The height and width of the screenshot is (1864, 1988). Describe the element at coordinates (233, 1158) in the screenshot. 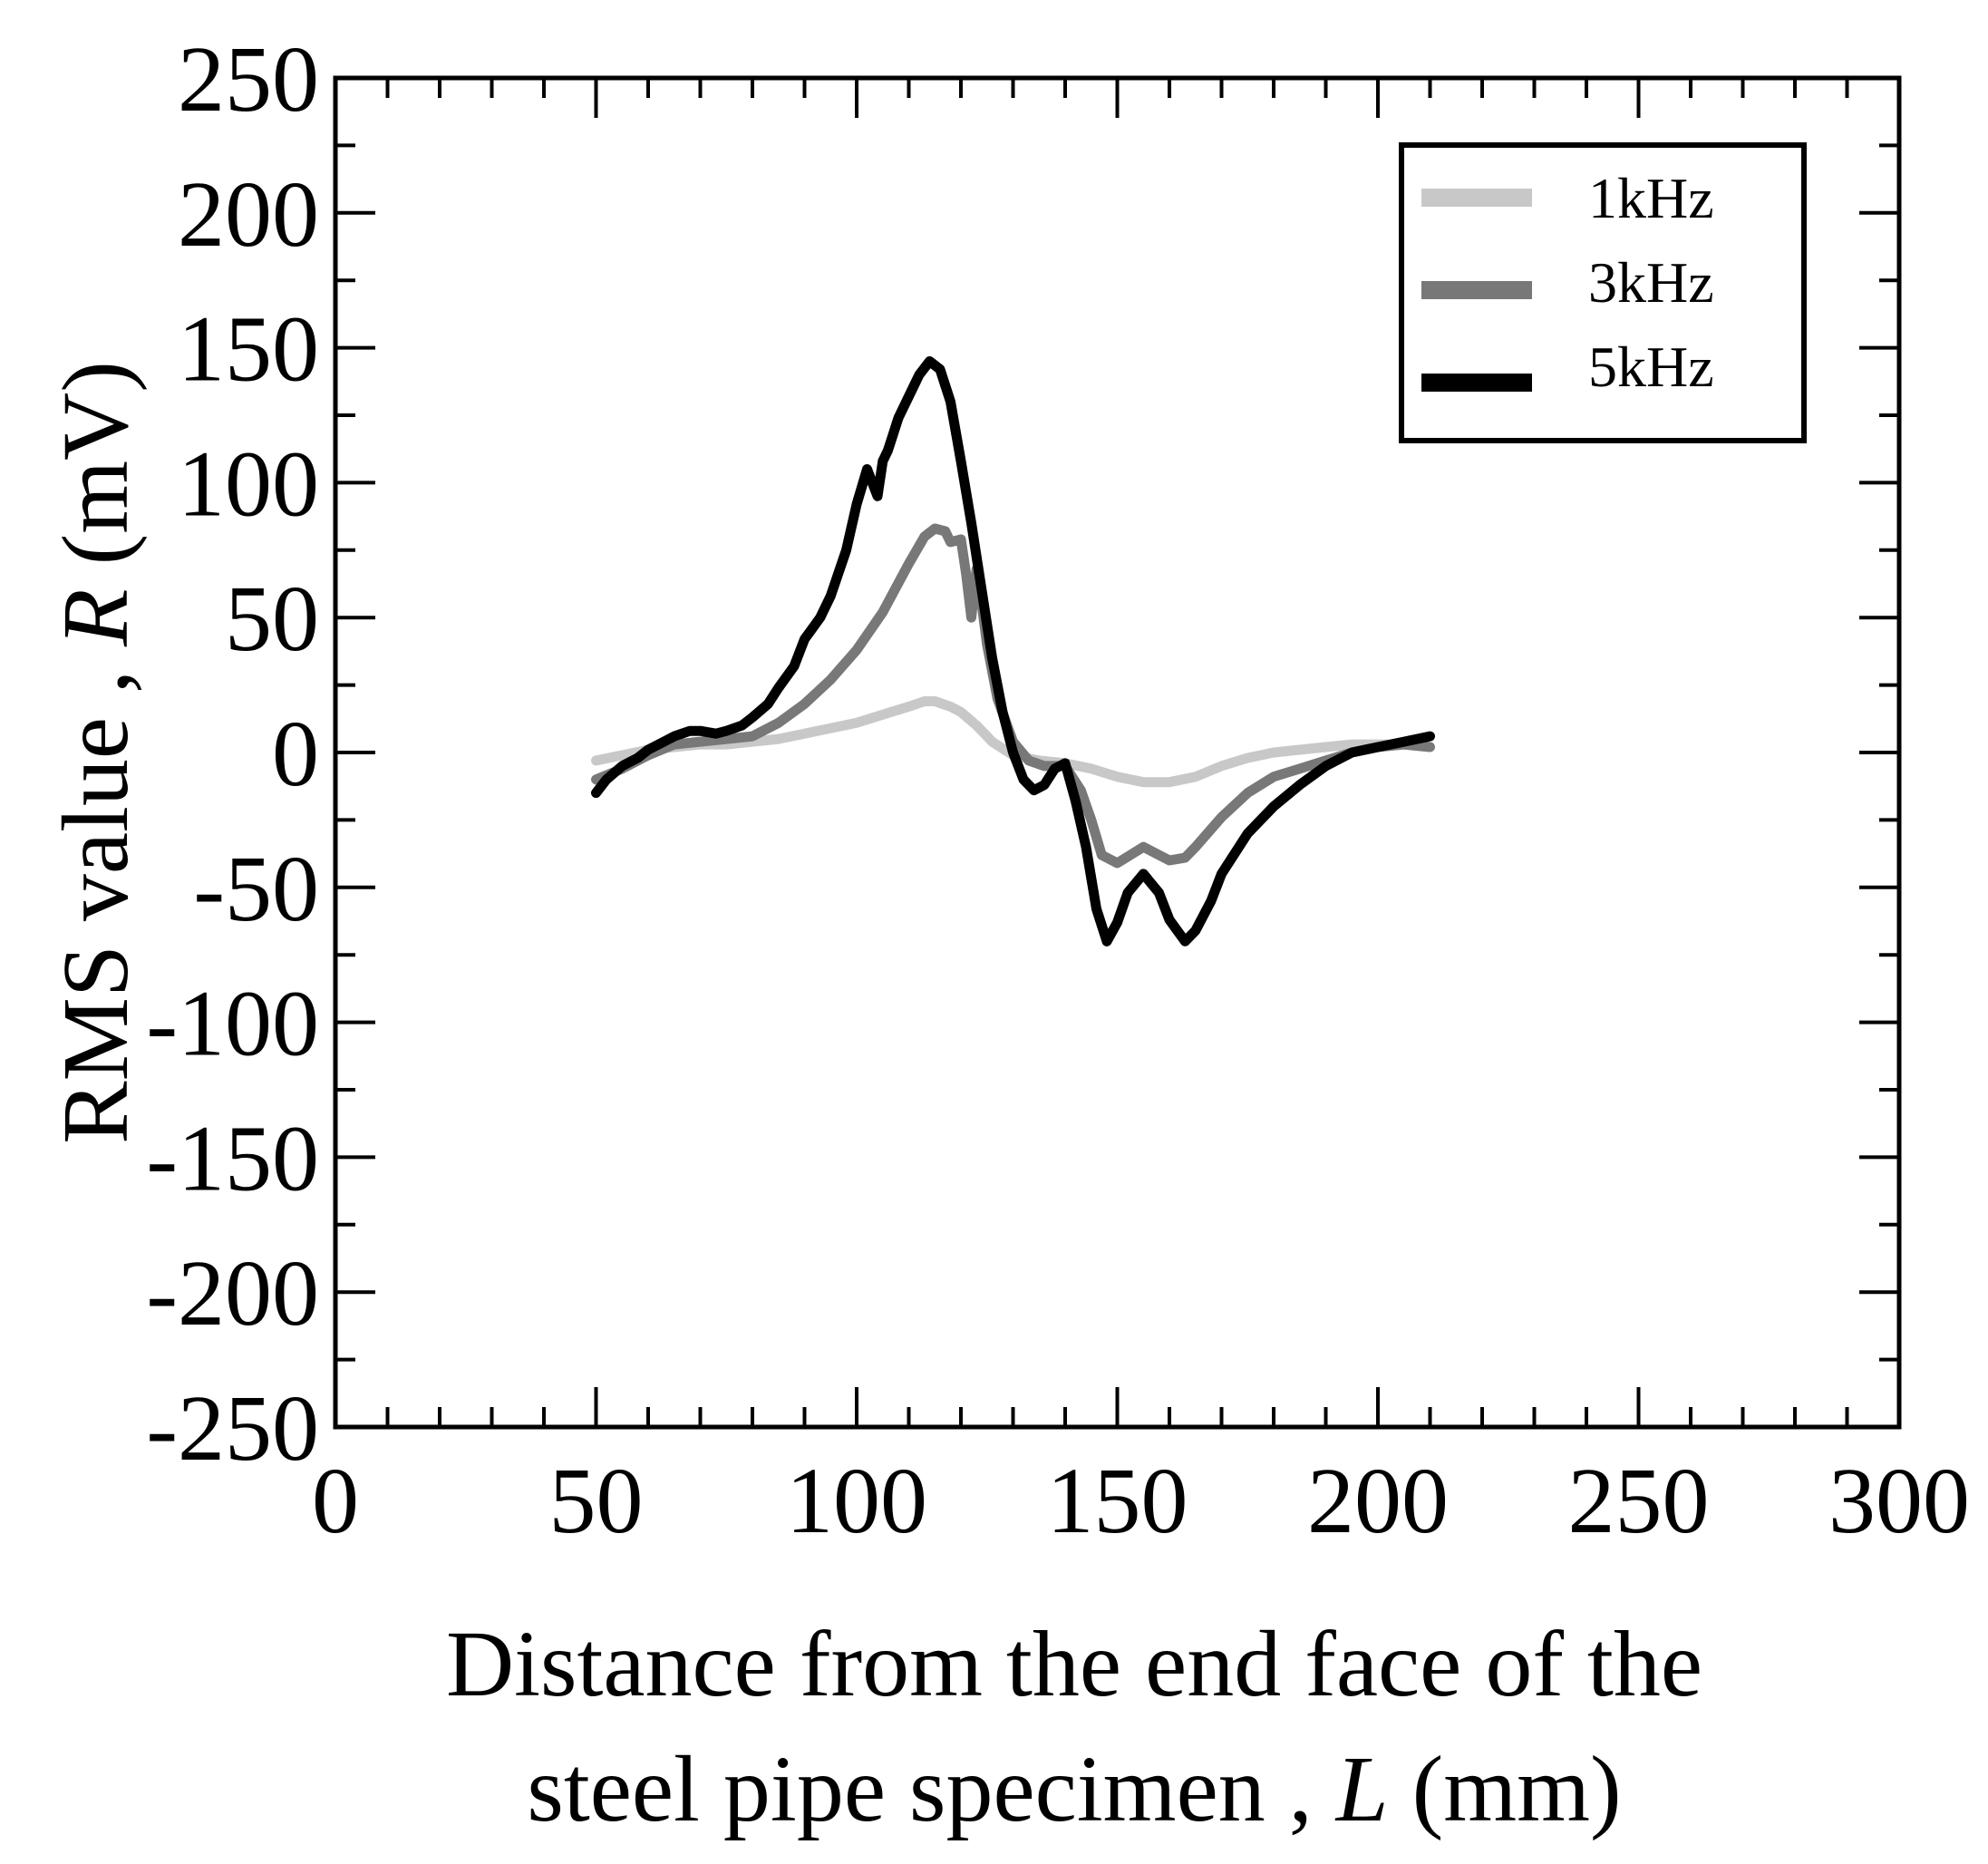

I see `y-tick-label: -150` at that location.